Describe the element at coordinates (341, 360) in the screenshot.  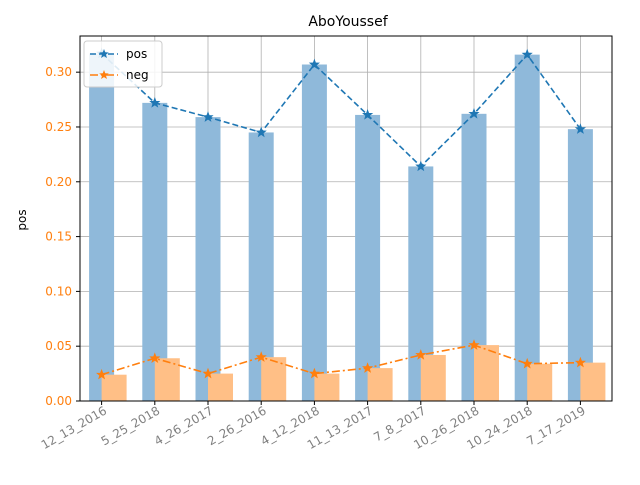
I see `series-line-neg` at that location.